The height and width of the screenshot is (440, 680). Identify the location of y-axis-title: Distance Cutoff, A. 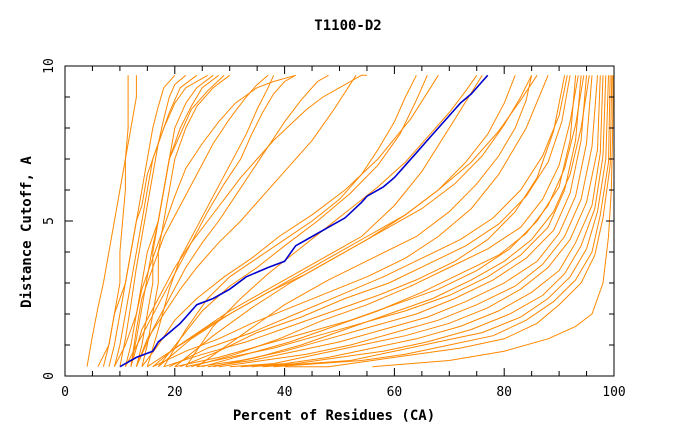
(27, 232).